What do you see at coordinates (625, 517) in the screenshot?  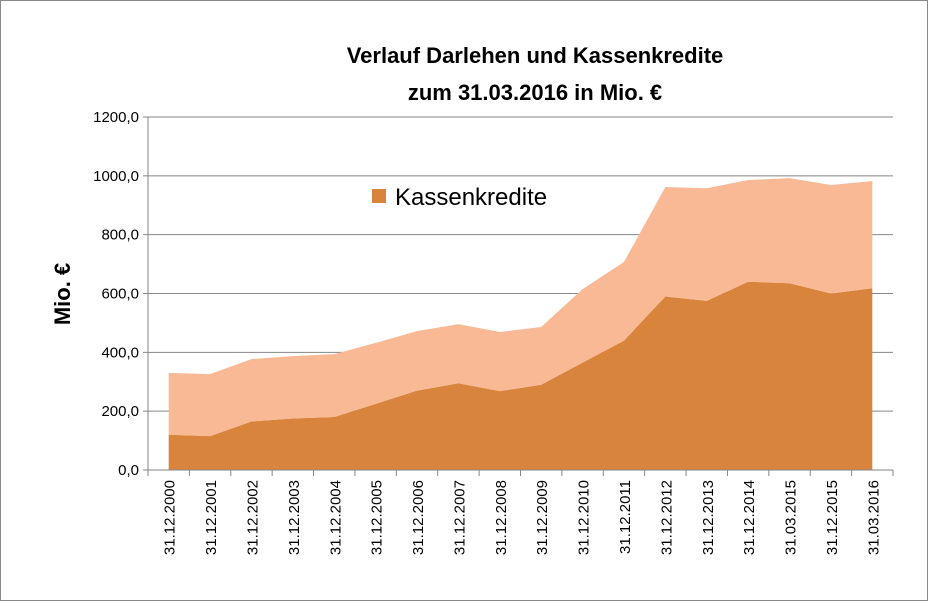 I see `x-tick-label: 31.12.2011` at bounding box center [625, 517].